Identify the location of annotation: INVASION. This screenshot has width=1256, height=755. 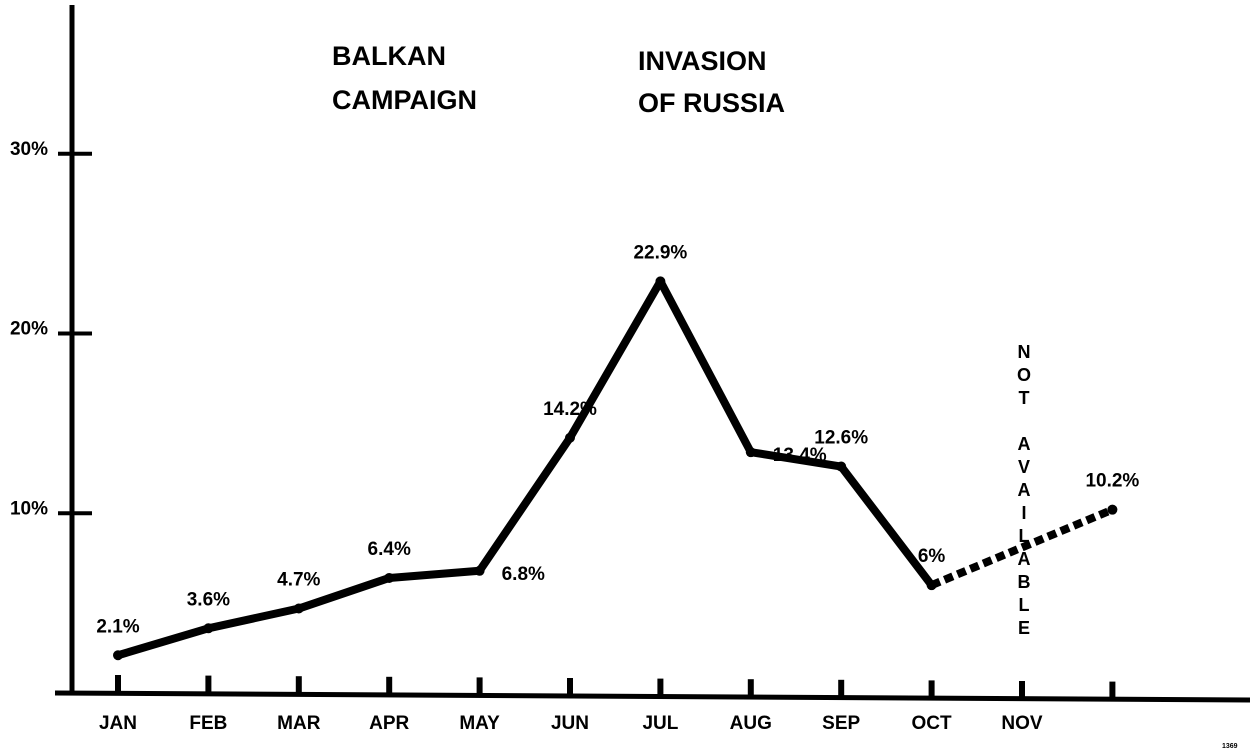
(702, 61).